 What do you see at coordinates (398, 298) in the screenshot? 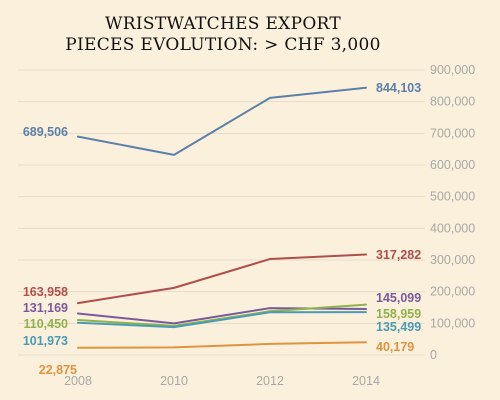
I see `data-label-end: 145,099` at bounding box center [398, 298].